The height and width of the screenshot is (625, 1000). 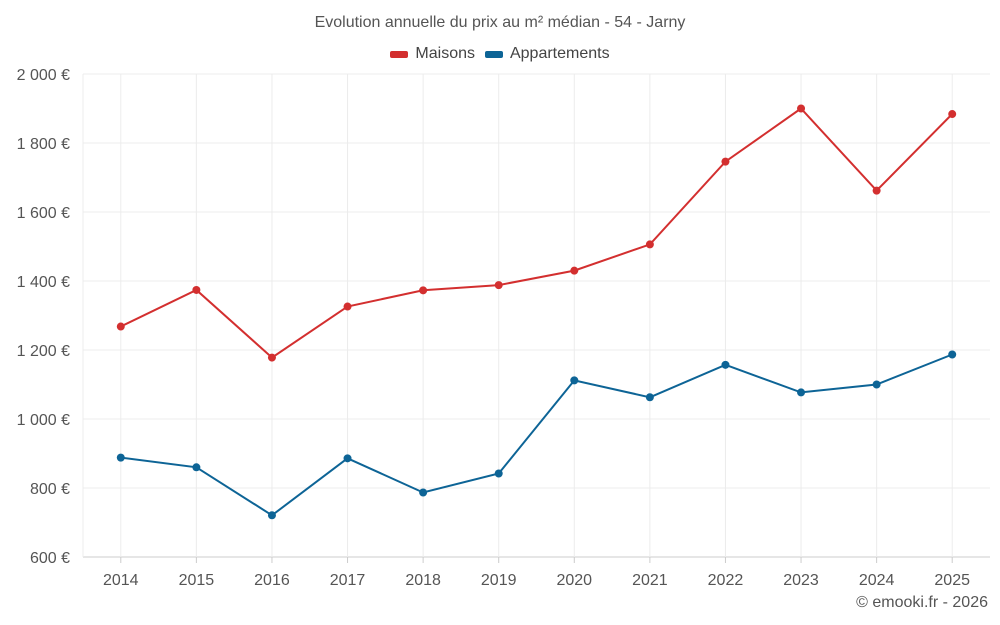 I want to click on y-tick-label: 600 €, so click(x=50, y=558).